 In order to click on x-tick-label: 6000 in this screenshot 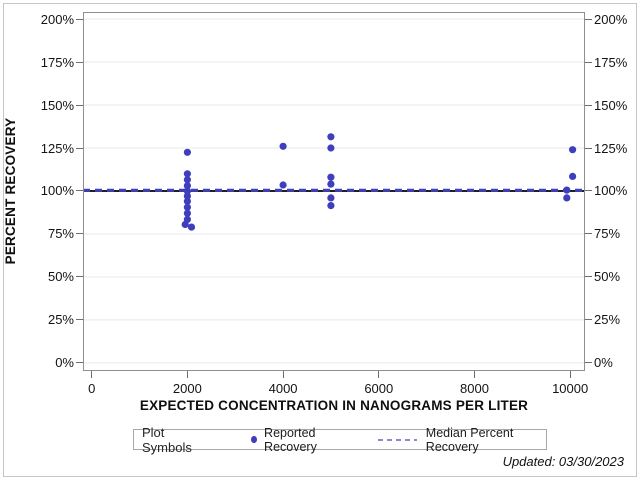, I will do `click(379, 388)`.